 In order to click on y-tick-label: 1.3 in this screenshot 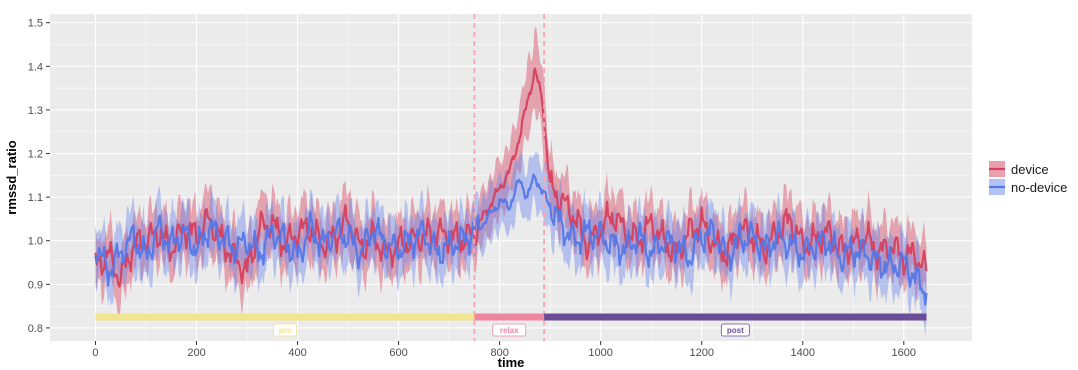, I will do `click(35, 111)`.